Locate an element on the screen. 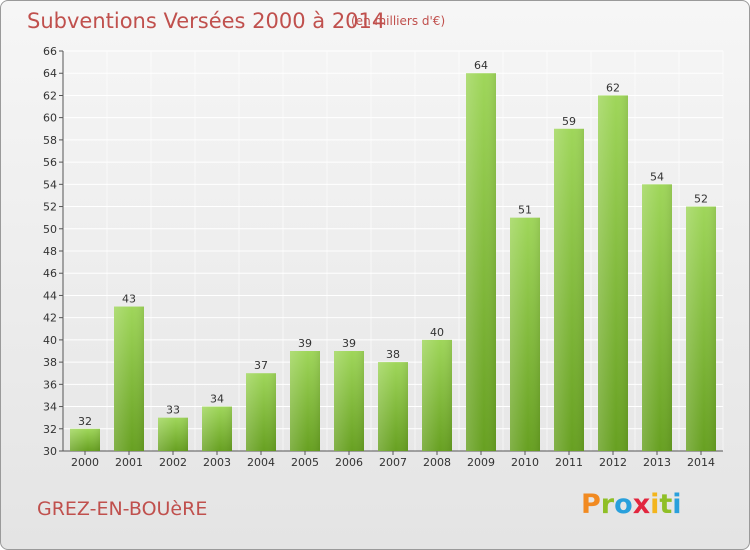  bar-value-label: 52 is located at coordinates (701, 199).